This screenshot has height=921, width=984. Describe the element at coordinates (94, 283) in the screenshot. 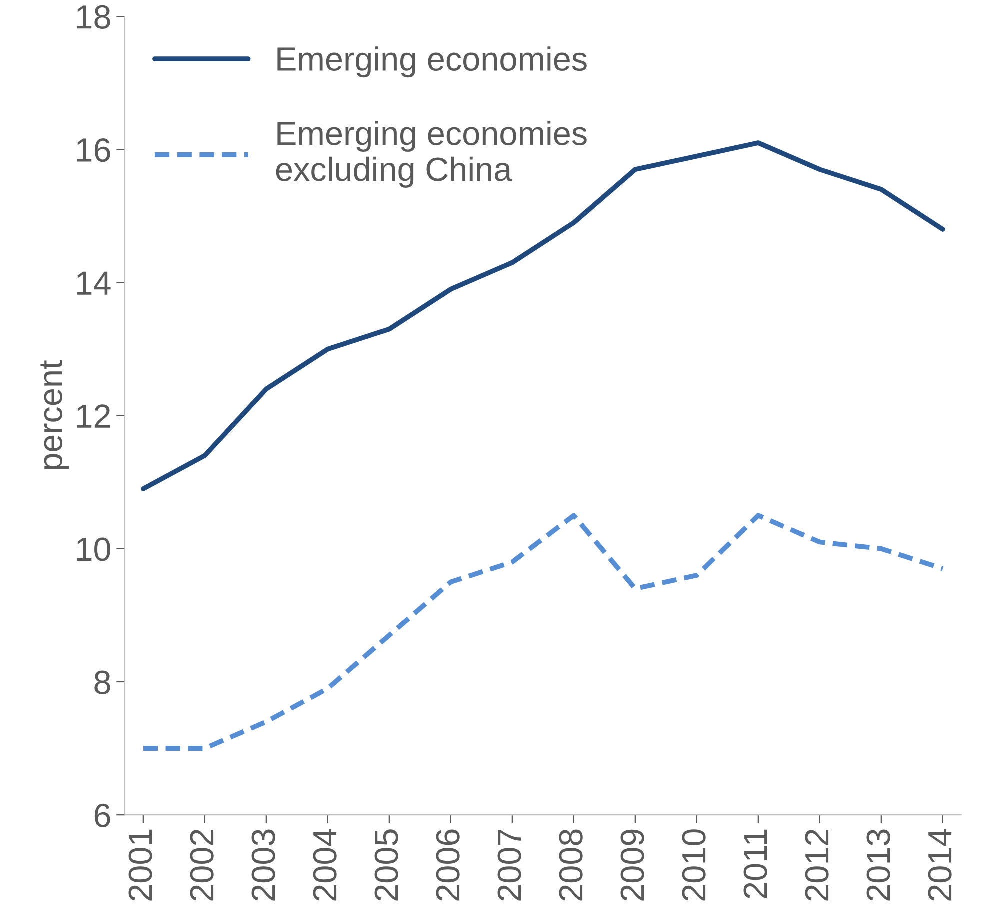

I see `y-tick-label: 14` at that location.